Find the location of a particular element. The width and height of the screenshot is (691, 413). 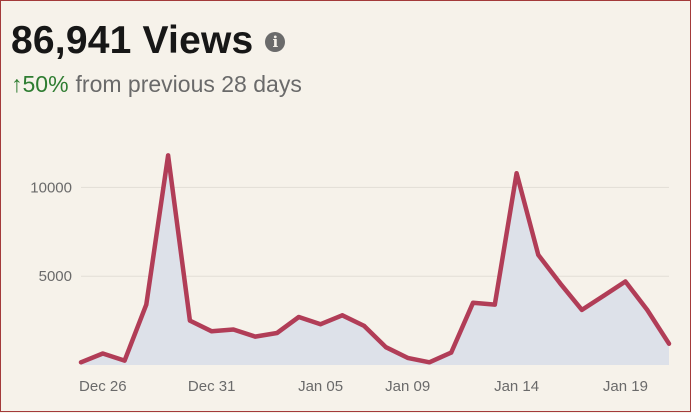

info-icon: i is located at coordinates (275, 42).